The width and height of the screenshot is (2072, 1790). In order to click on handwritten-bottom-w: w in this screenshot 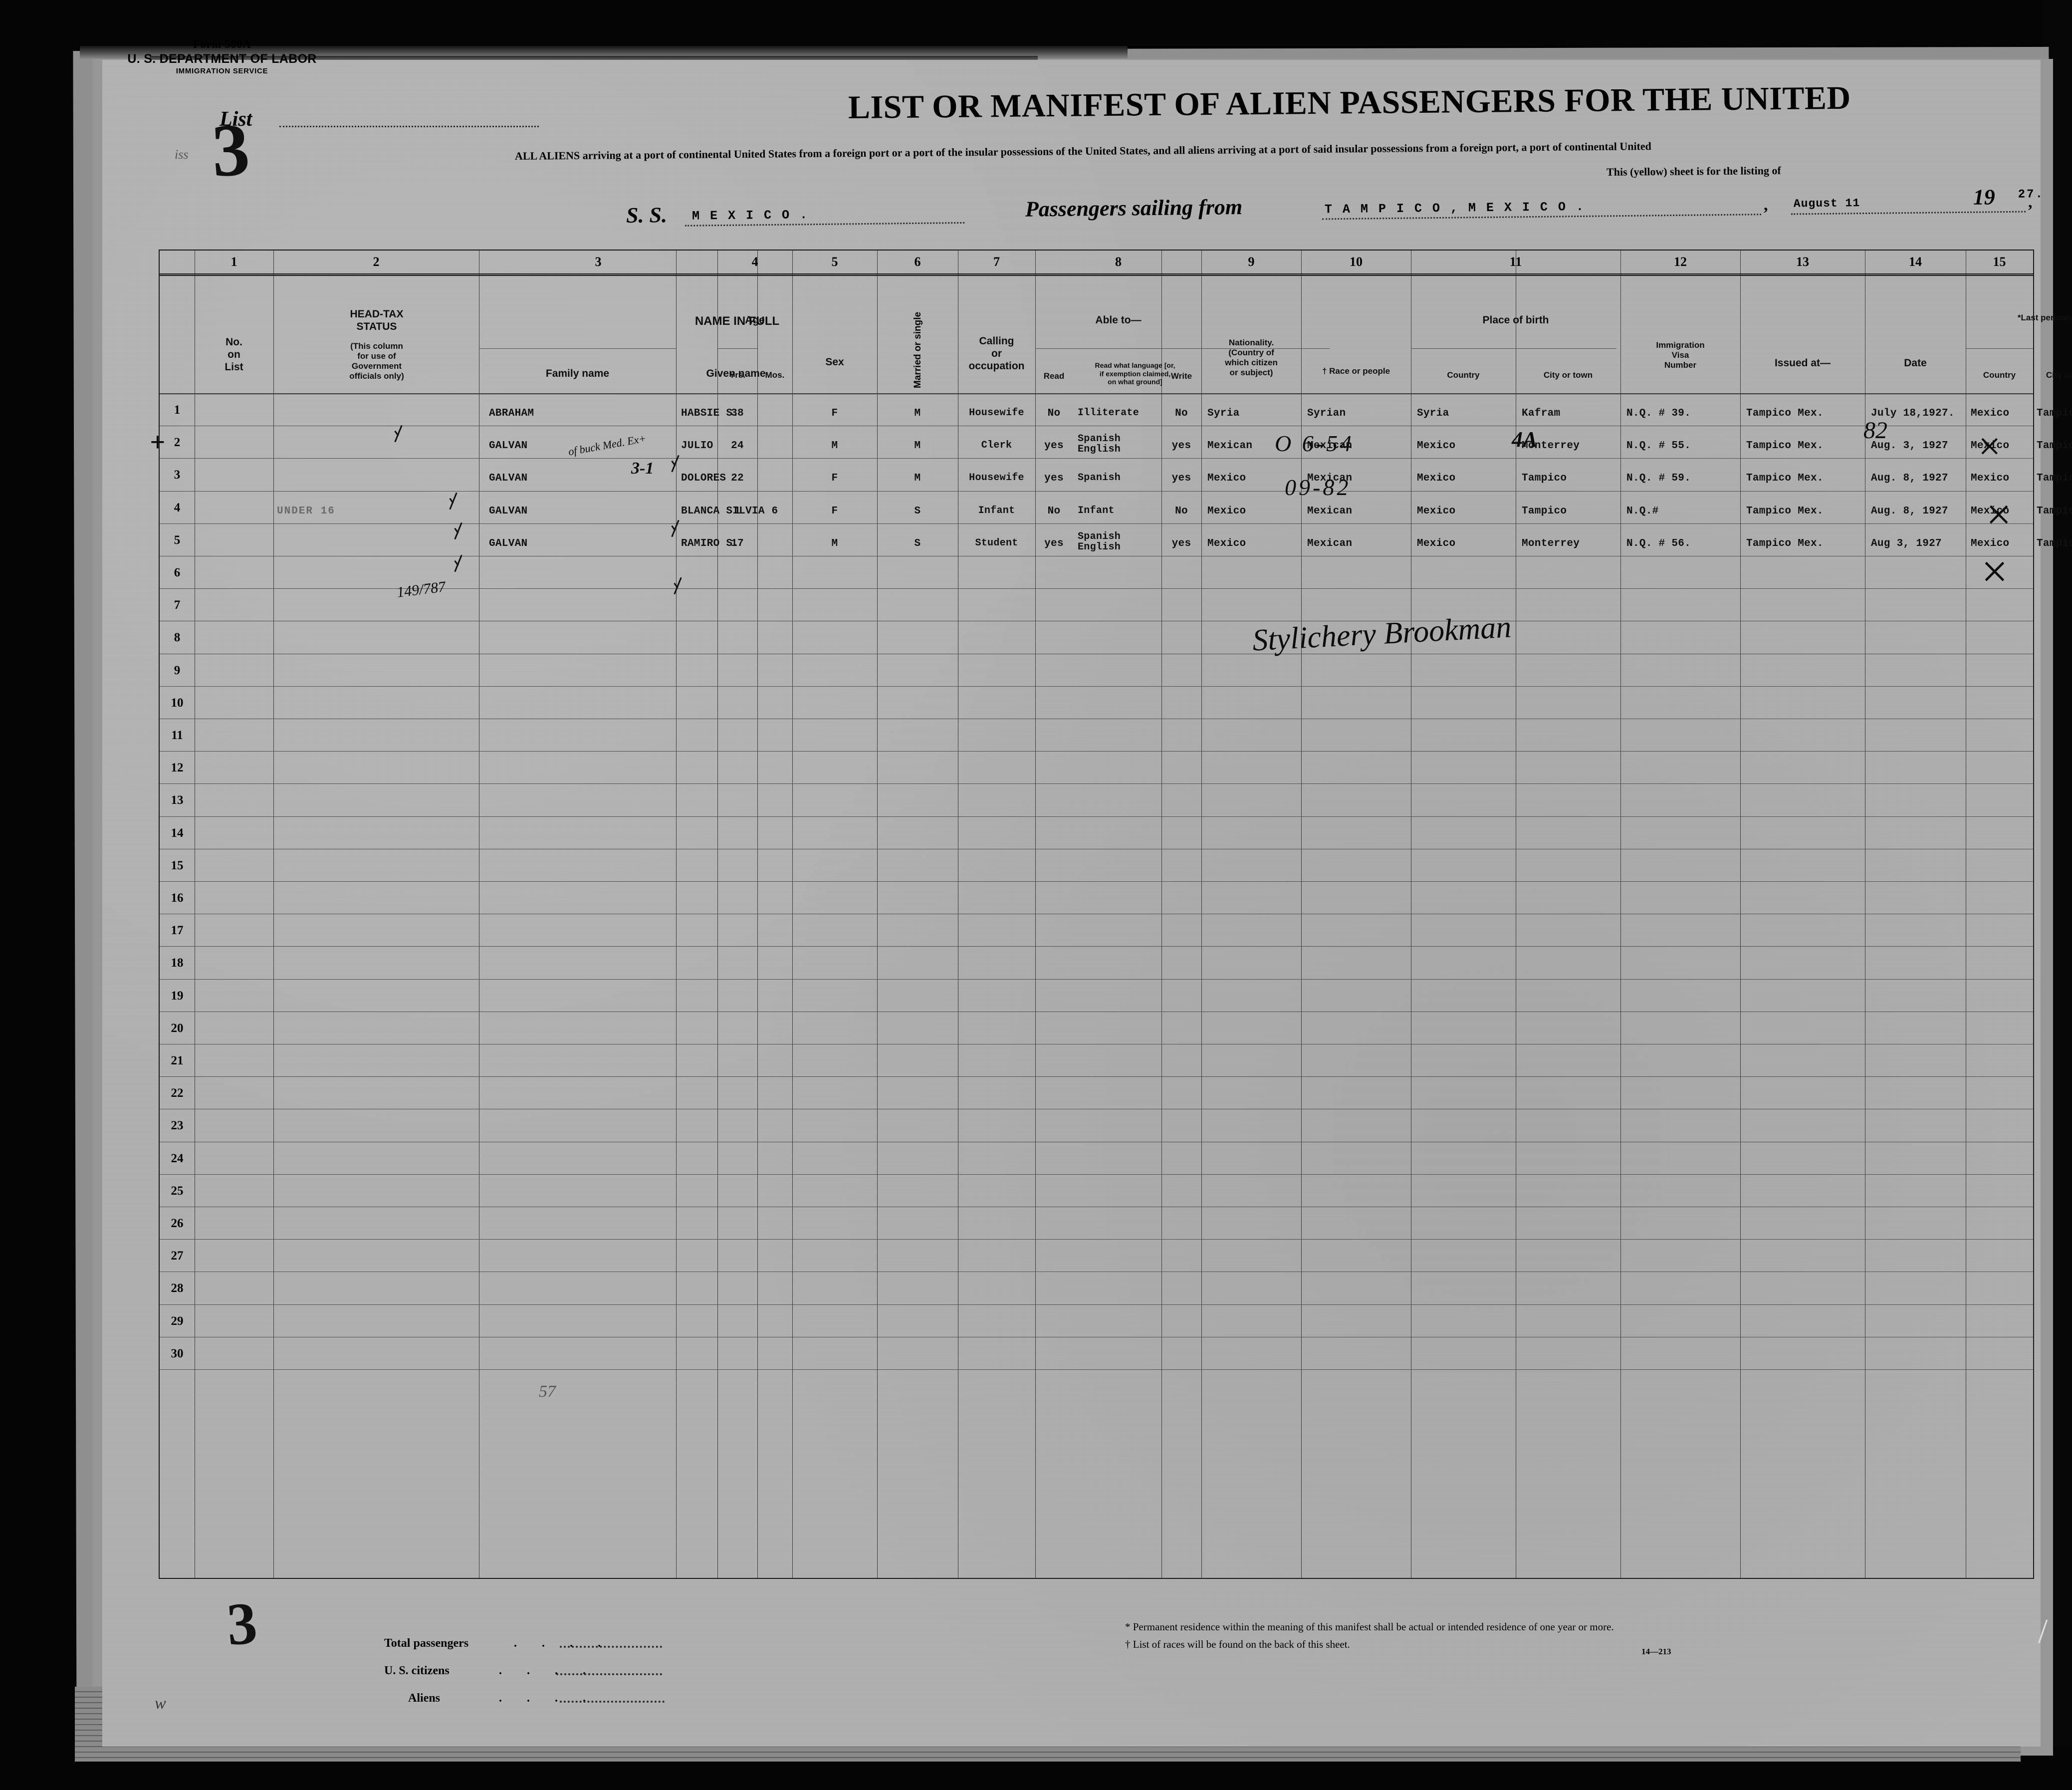, I will do `click(160, 1703)`.